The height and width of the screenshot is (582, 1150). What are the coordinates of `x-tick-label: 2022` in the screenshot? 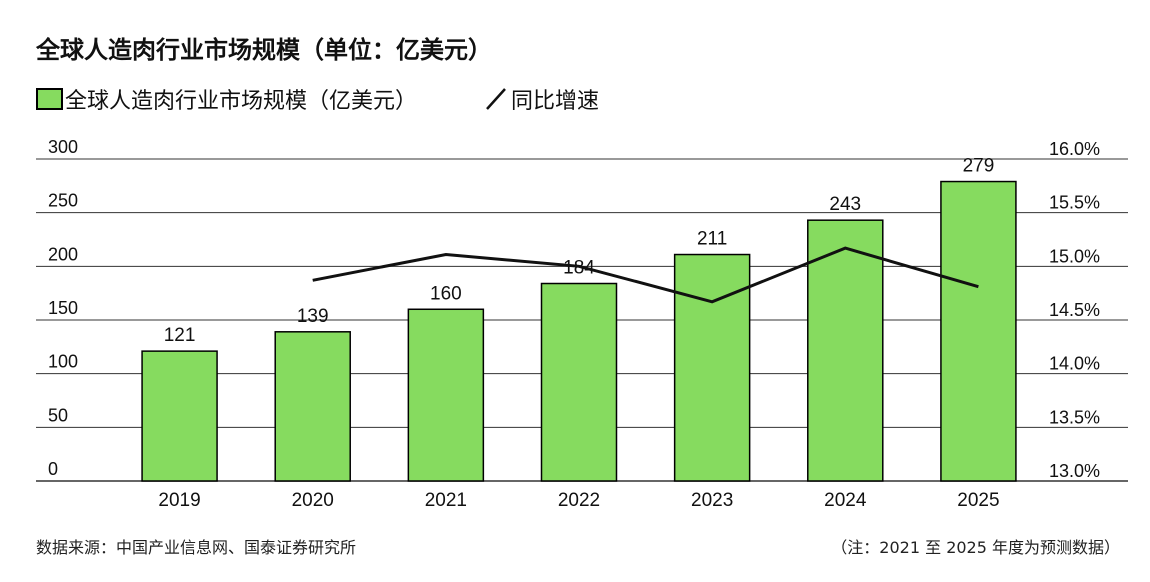 It's located at (579, 500).